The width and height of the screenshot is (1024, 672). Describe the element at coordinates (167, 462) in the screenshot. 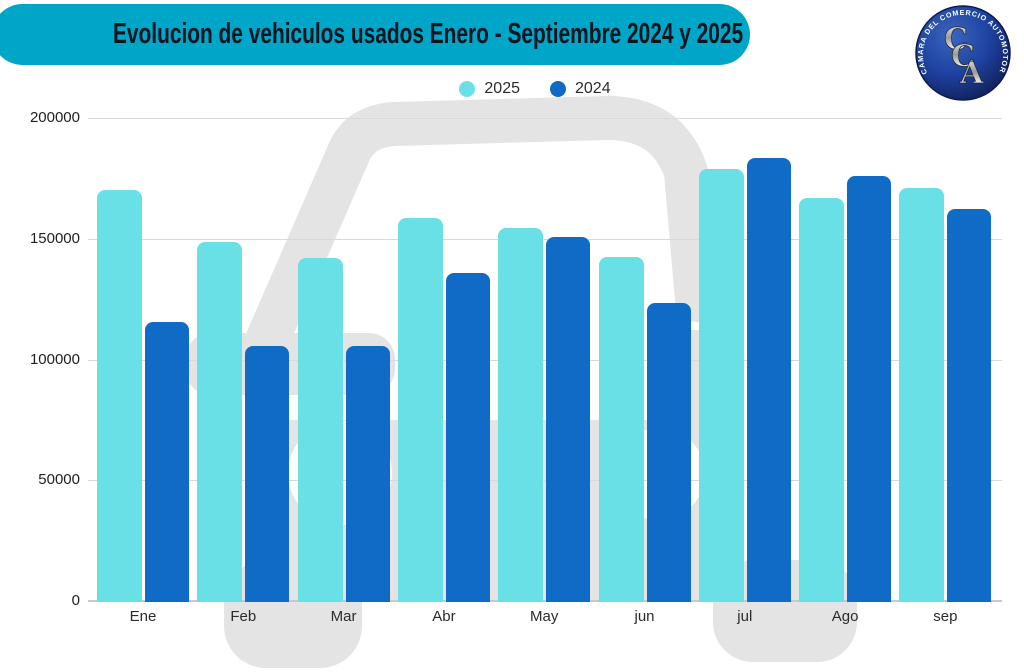

I see `bar-2024-Ene` at that location.